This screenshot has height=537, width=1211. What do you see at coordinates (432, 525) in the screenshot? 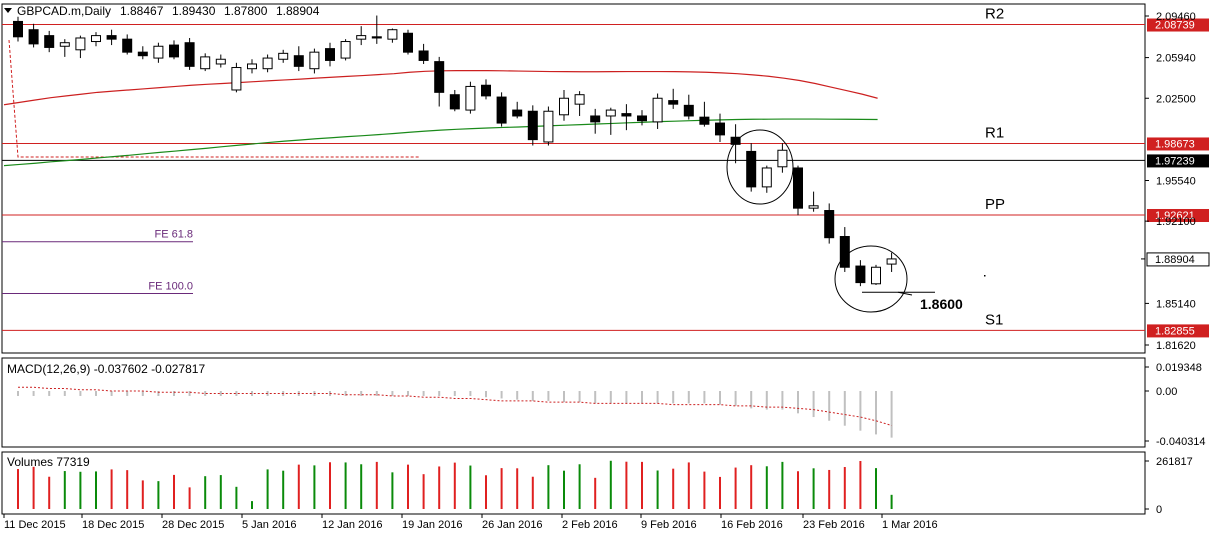
I see `time-tick-label: 19 Jan 2016` at bounding box center [432, 525].